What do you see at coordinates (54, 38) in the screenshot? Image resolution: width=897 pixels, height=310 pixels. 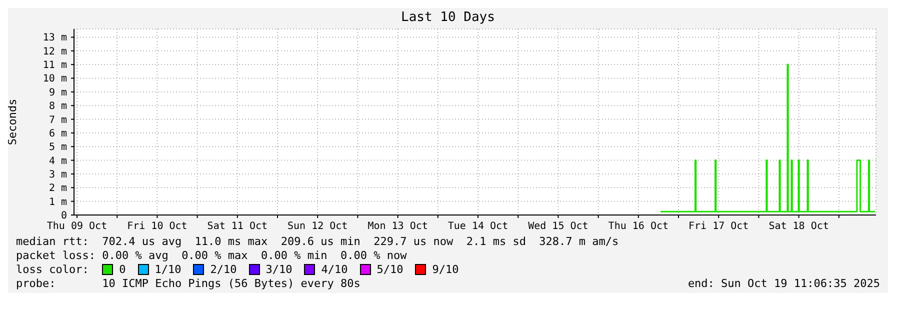 I see `y-tick-label: 13 m` at bounding box center [54, 38].